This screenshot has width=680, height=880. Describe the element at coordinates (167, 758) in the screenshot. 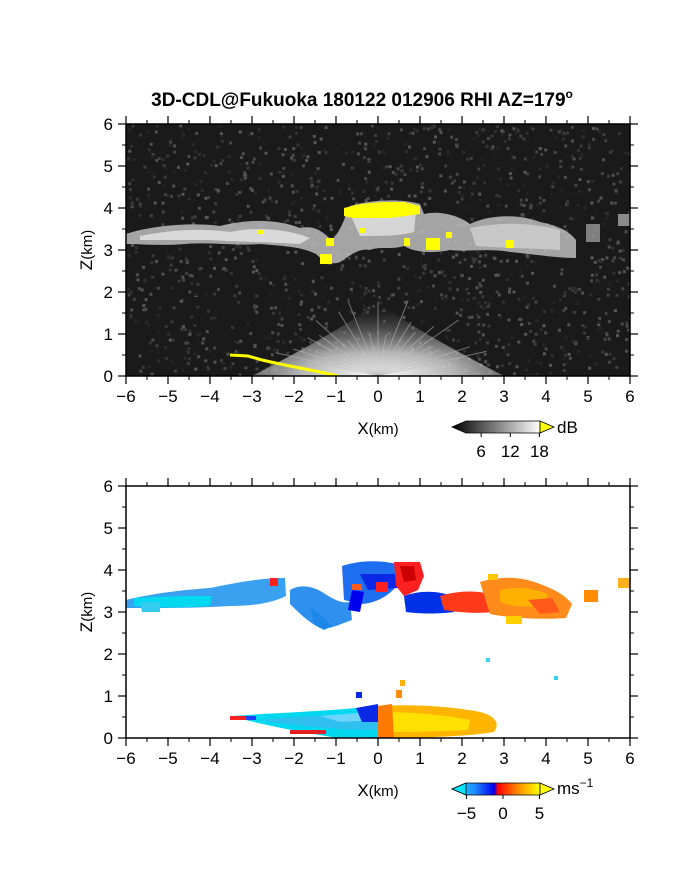

I see `velocity-xtick-label: −5` at that location.